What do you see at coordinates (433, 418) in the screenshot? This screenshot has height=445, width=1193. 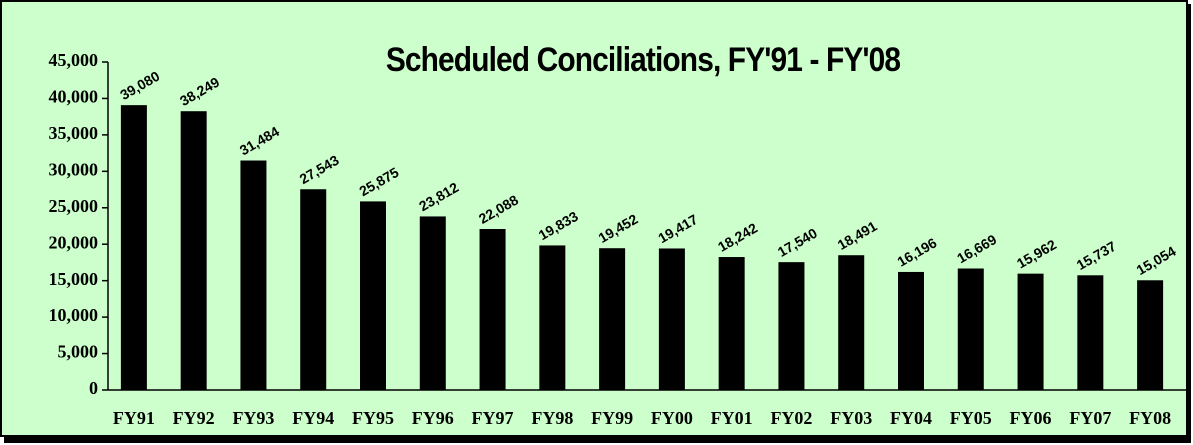 I see `x-tick-label: FY96` at bounding box center [433, 418].